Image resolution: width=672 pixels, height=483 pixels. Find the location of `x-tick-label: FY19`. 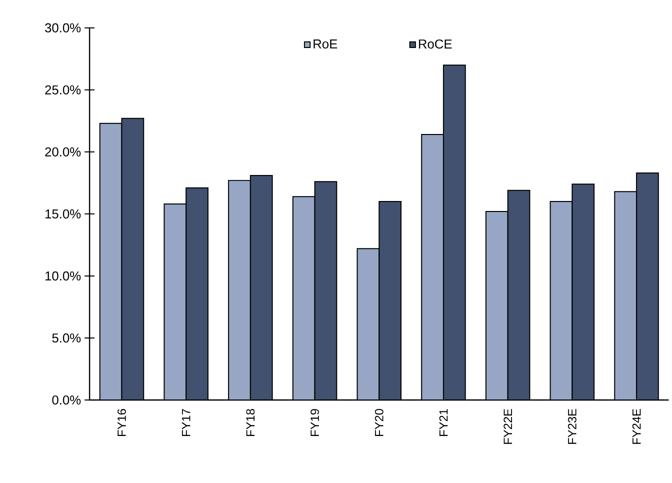

x-tick-label: FY19 is located at coordinates (314, 422).